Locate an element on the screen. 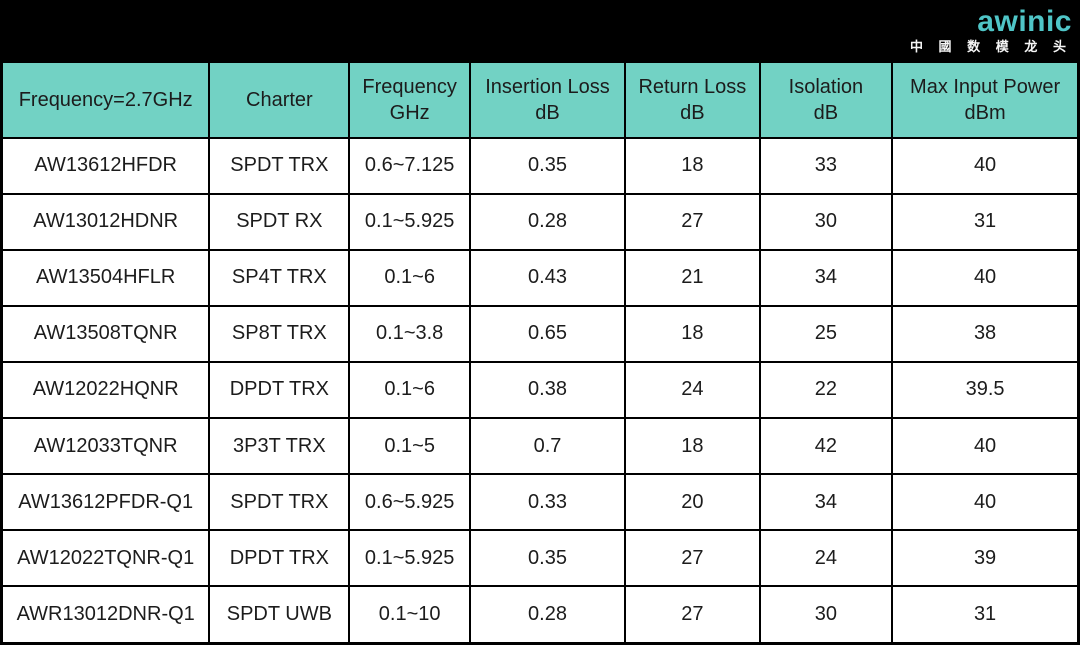 Image resolution: width=1080 pixels, height=645 pixels. table-row: AW13508TQNR SP8T TRX 0.1~3.8 0.65 18 25 38 is located at coordinates (540, 333).